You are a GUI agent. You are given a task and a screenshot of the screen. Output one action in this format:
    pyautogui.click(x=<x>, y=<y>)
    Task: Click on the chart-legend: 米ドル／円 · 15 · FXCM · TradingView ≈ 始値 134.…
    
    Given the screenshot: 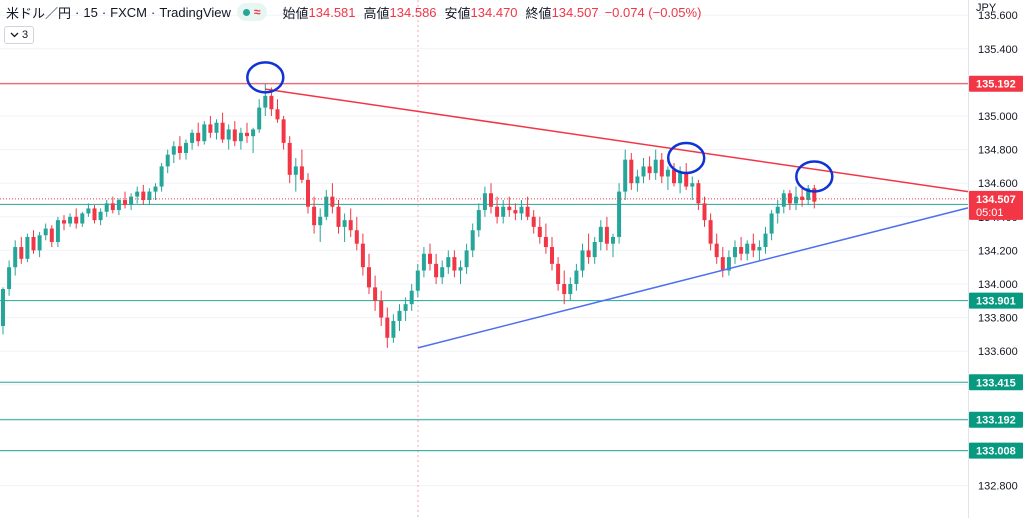 What is the action you would take?
    pyautogui.click(x=353, y=12)
    